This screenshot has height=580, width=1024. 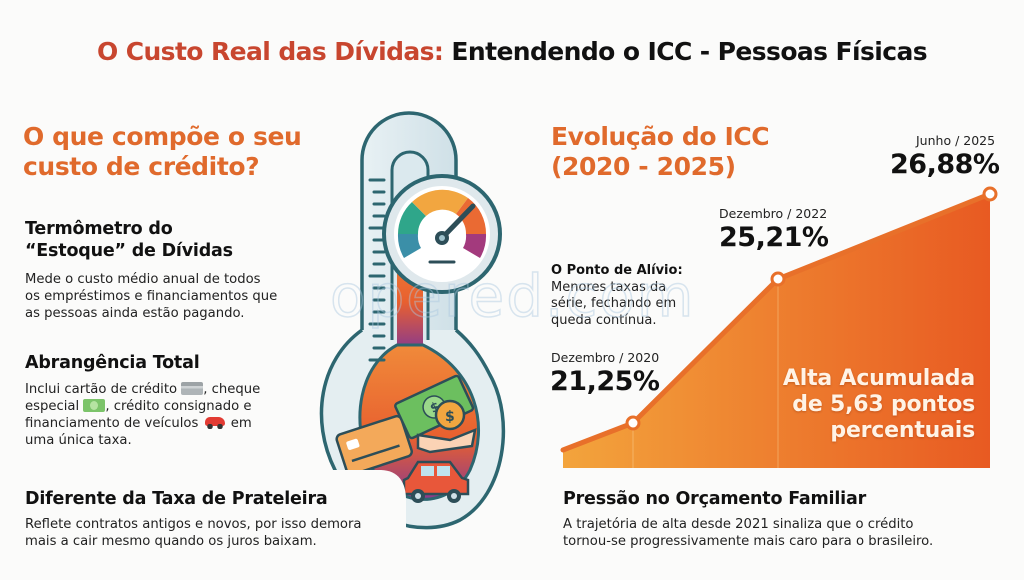 I want to click on callout-line: percentuais, so click(x=902, y=430).